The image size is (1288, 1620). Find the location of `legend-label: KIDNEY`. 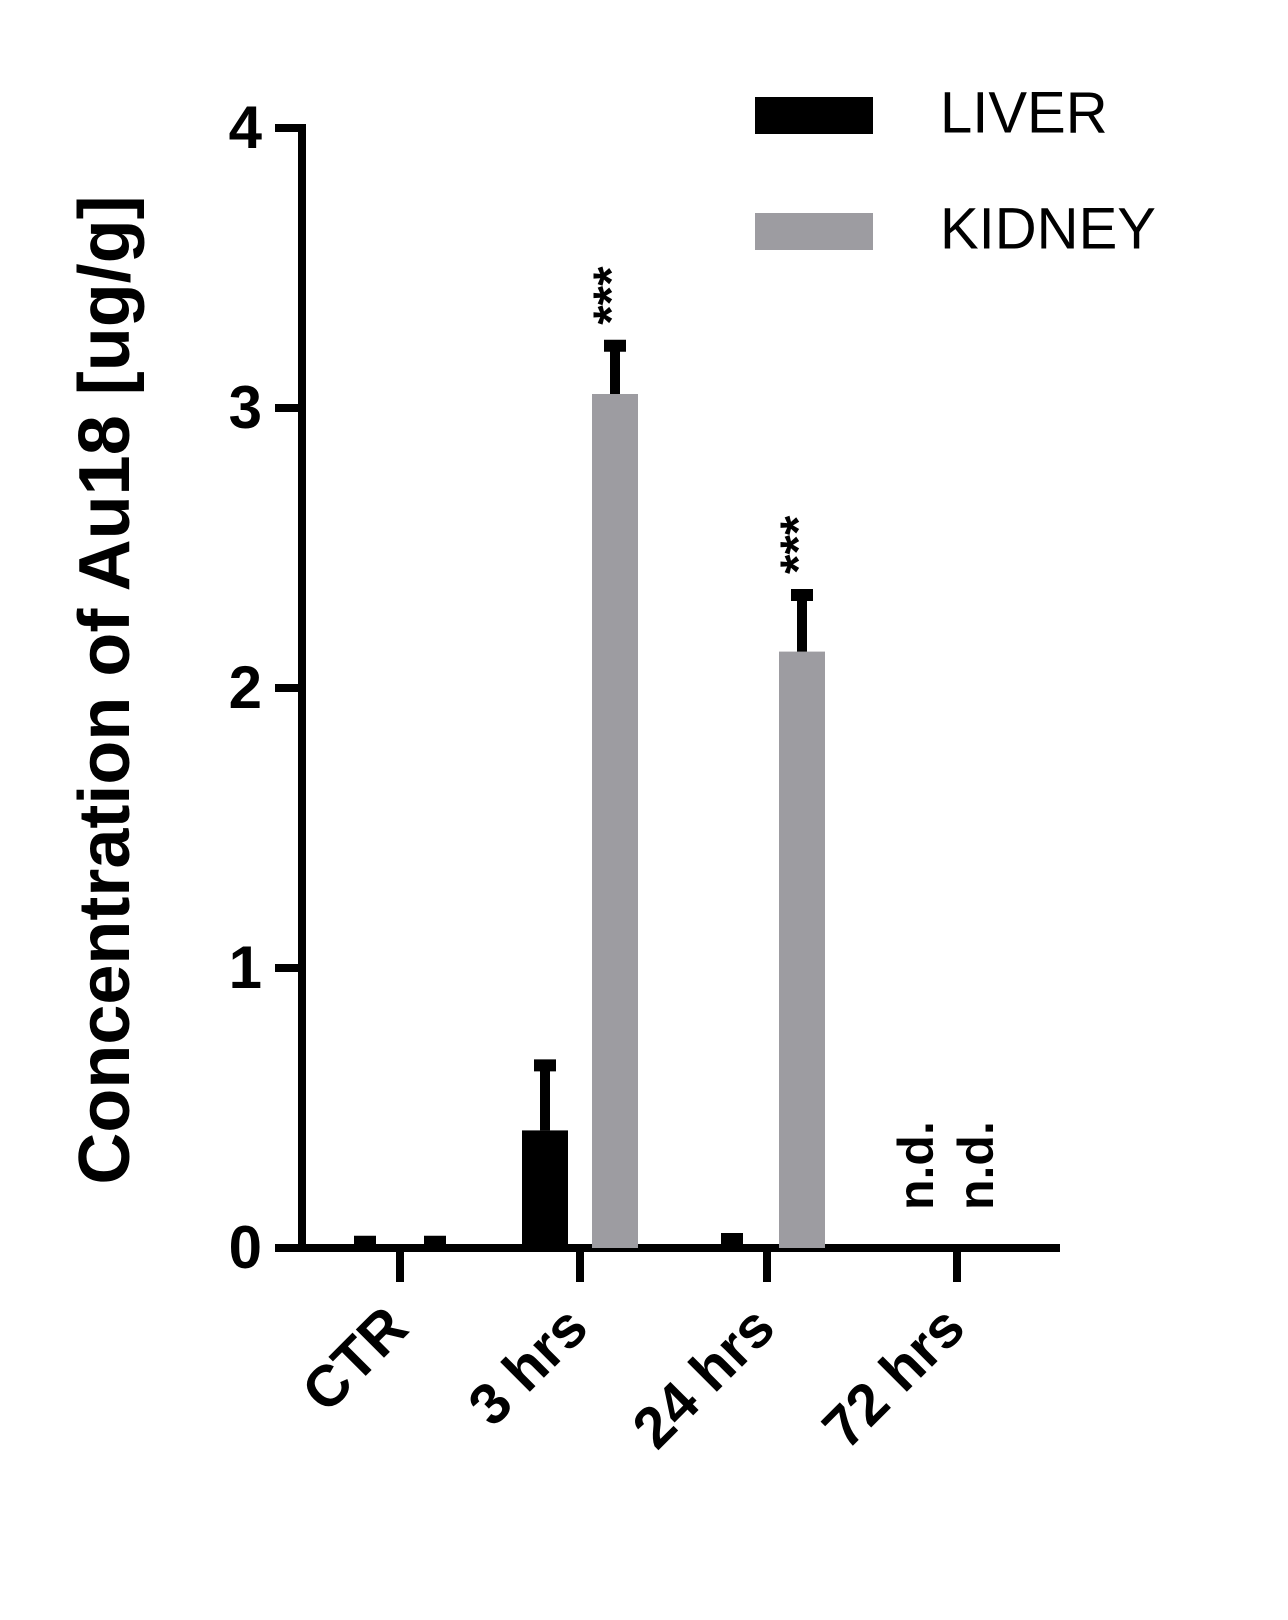

legend-label: KIDNEY is located at coordinates (1048, 228).